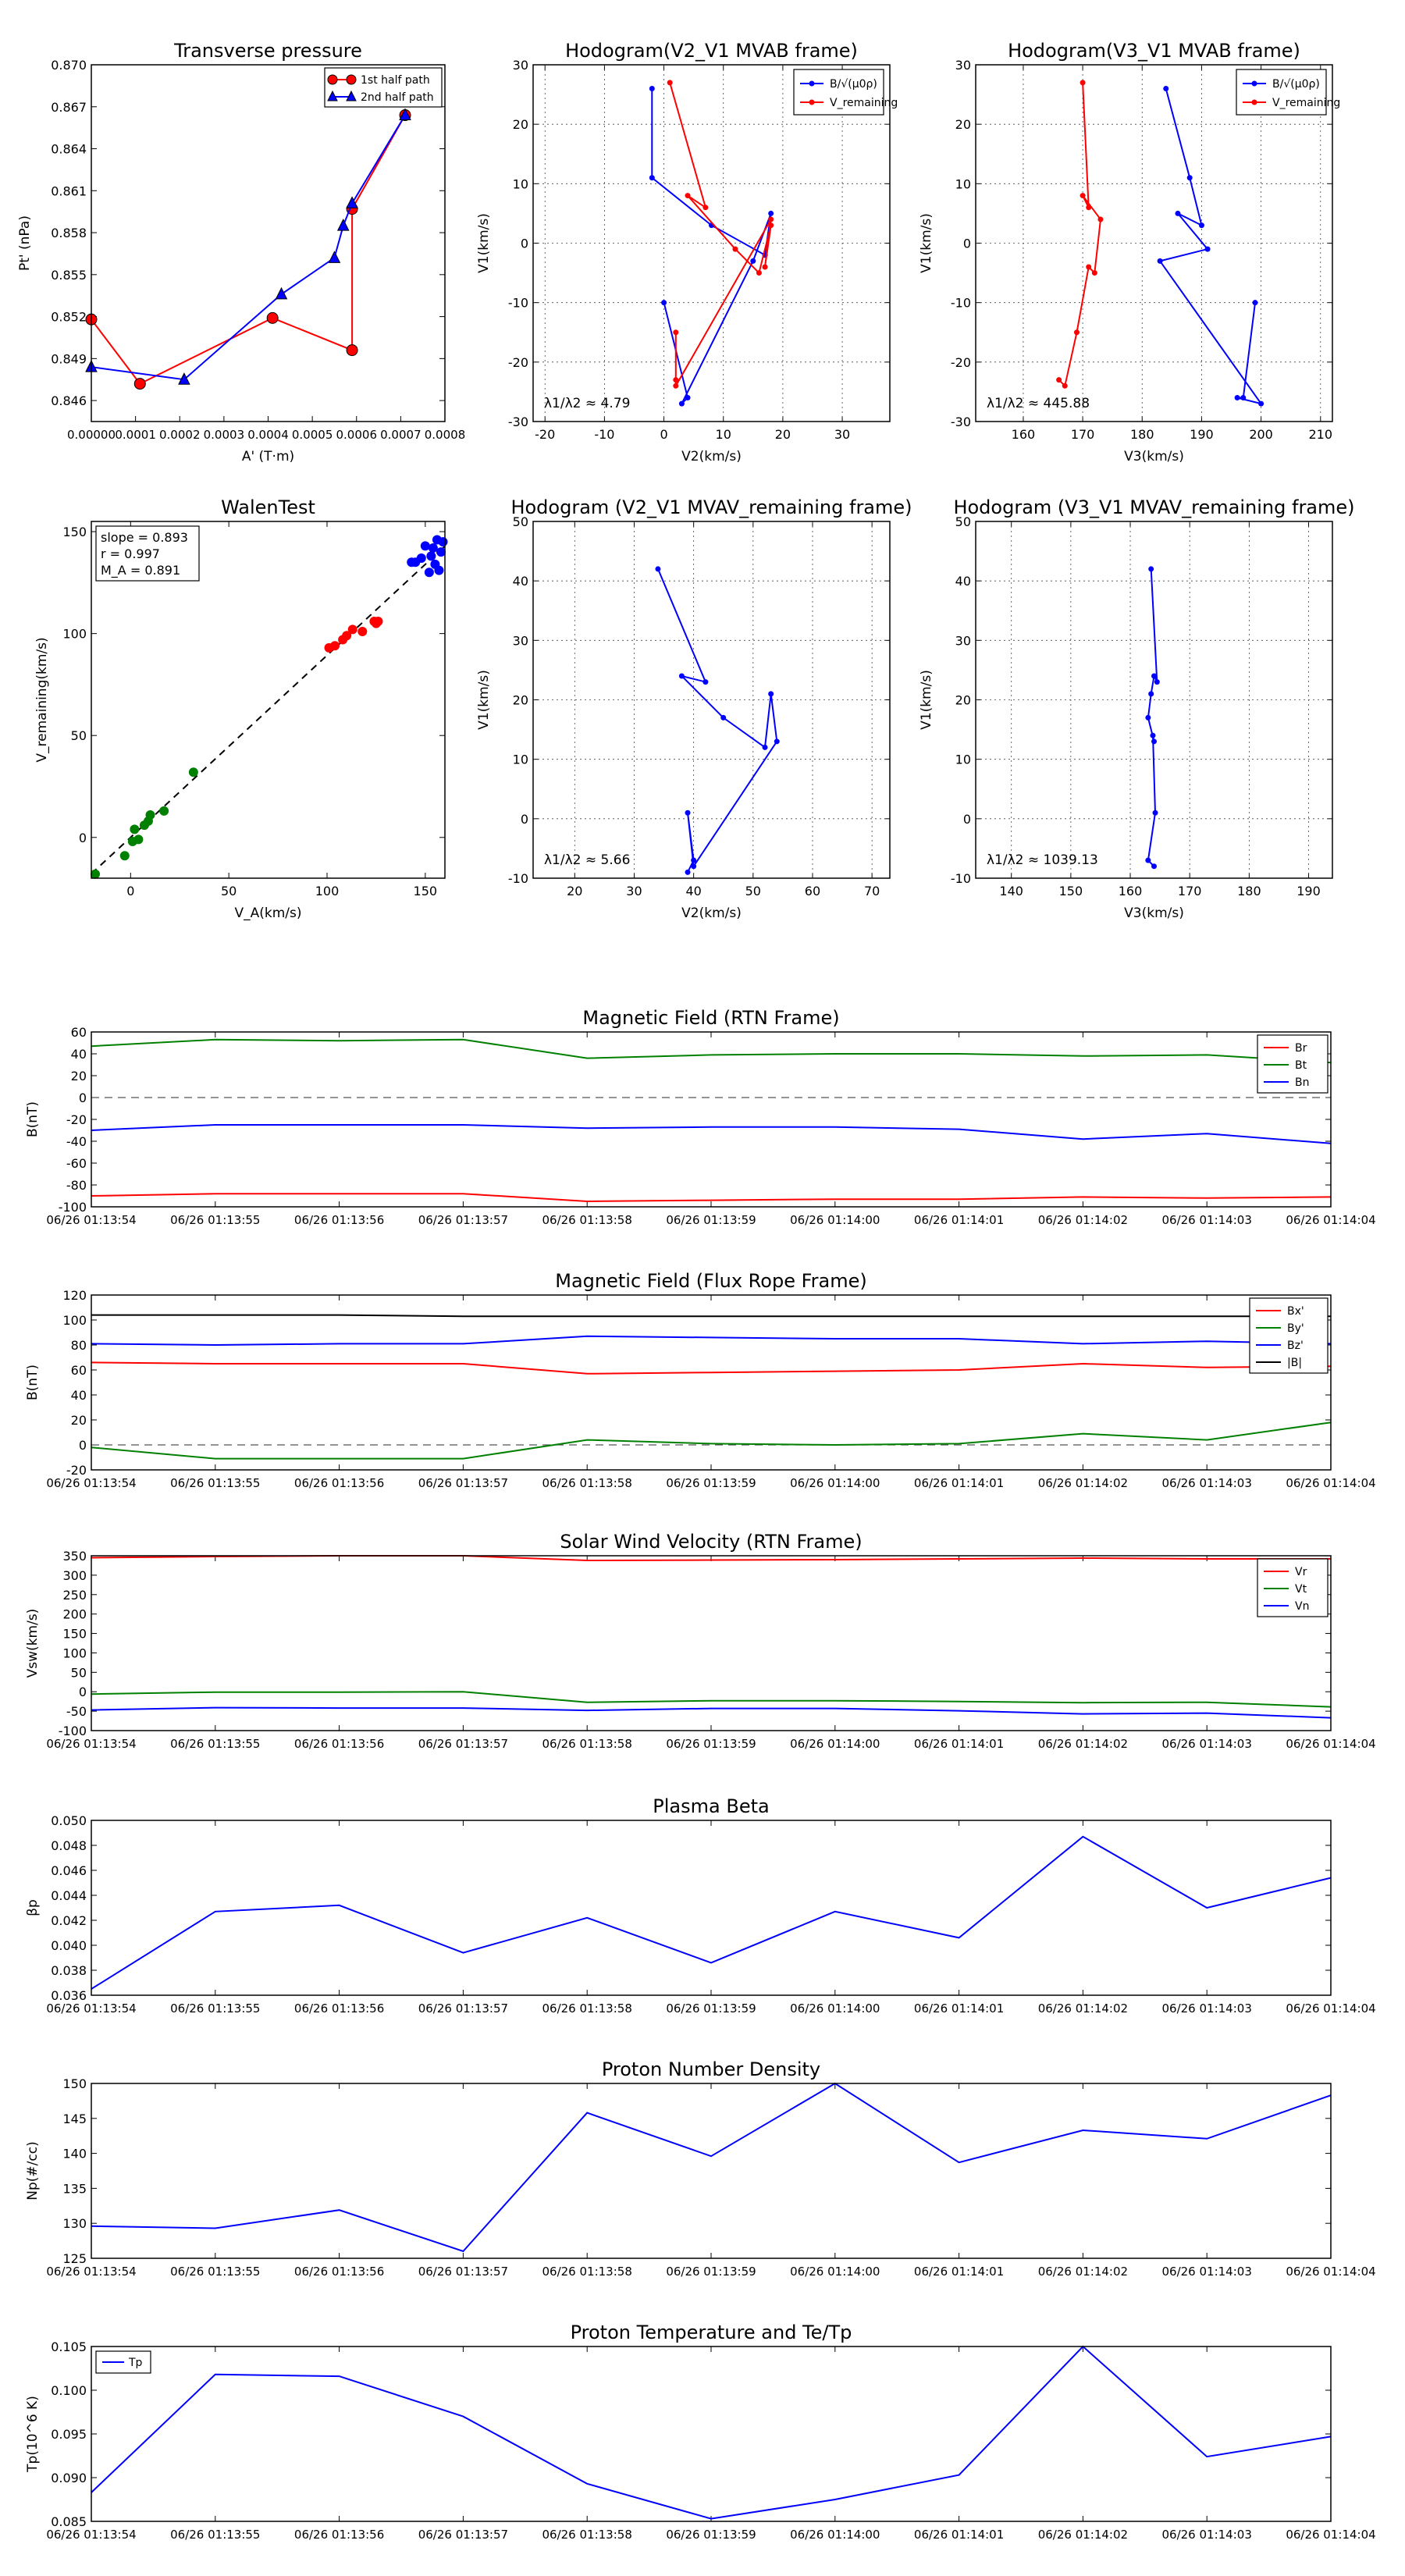  Describe the element at coordinates (484, 700) in the screenshot. I see `y-axis-label: V1(km/s)` at that location.